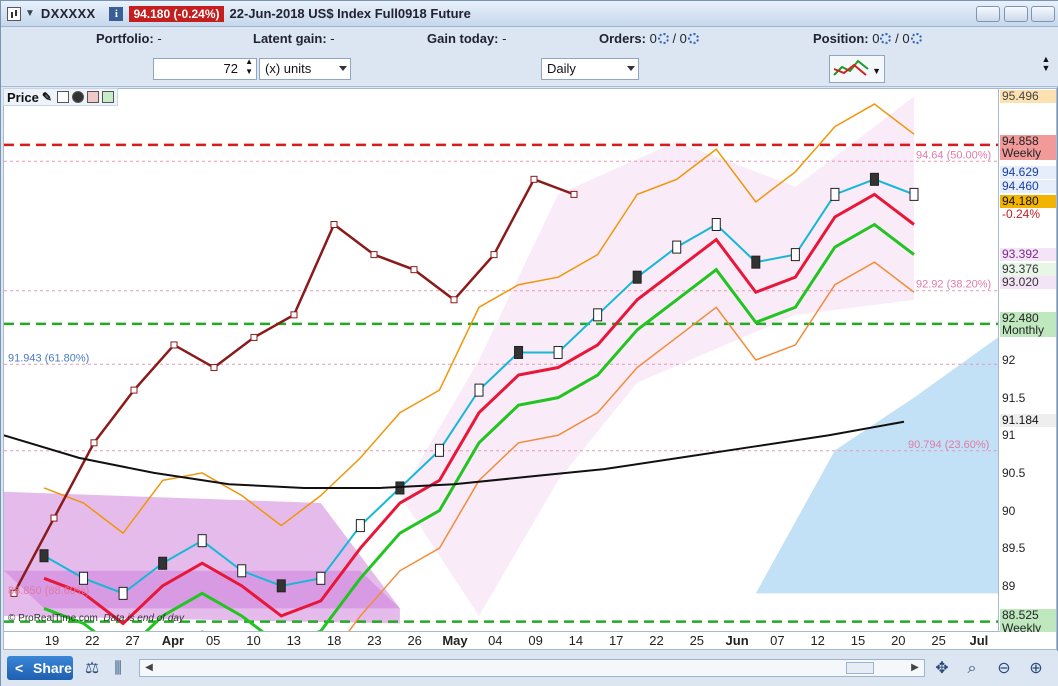 The width and height of the screenshot is (1058, 686). I want to click on position-total-gear-icon, so click(916, 38).